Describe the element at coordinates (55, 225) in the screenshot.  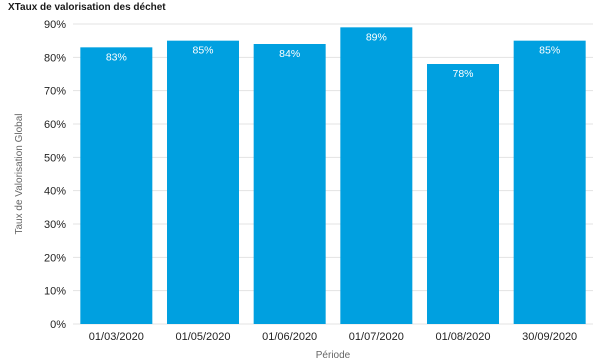
I see `y-tick-label: 30%` at that location.